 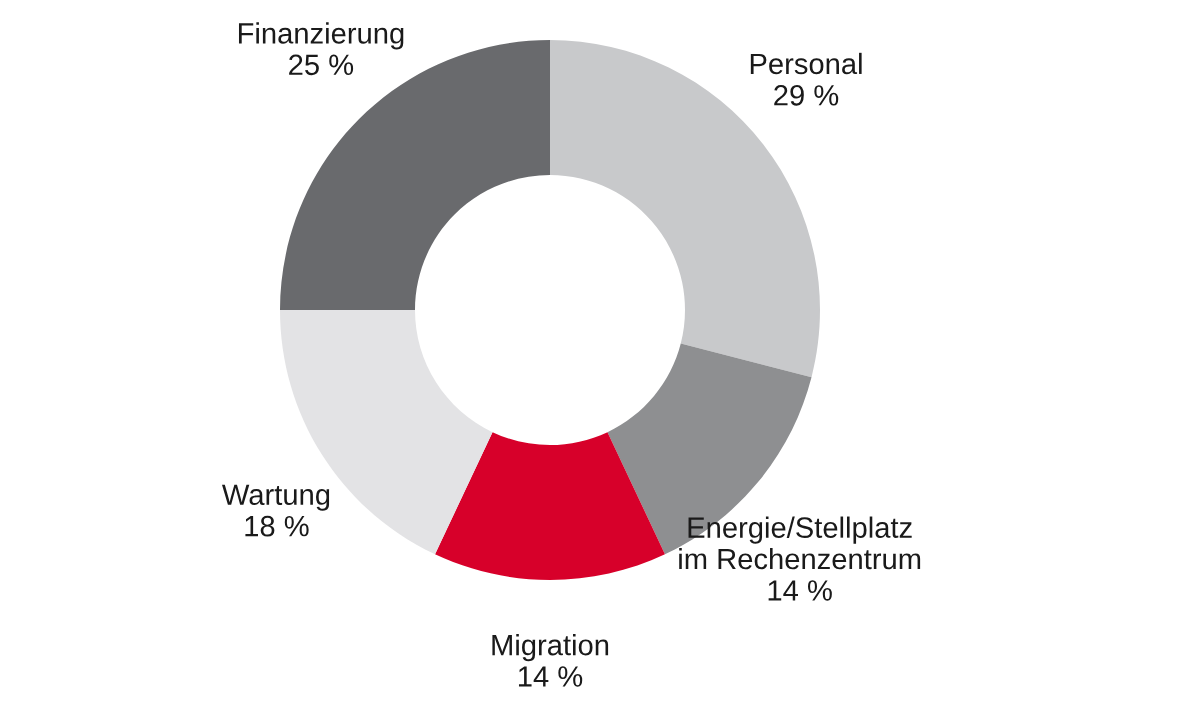 What do you see at coordinates (550, 648) in the screenshot?
I see `slice-label: Migration` at bounding box center [550, 648].